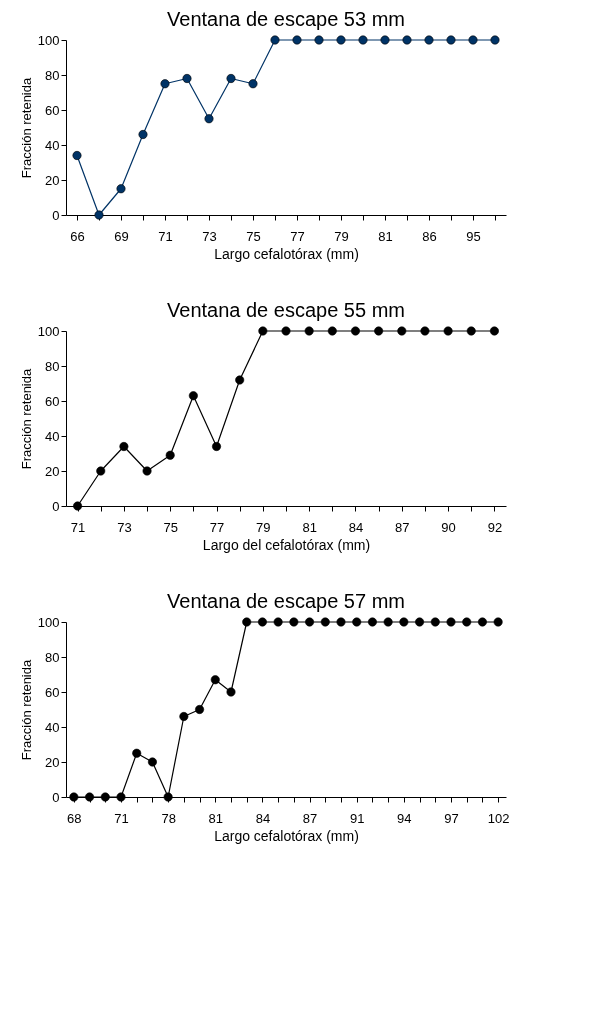 The image size is (608, 1011). What do you see at coordinates (286, 544) in the screenshot?
I see `x-axis-title: Largo del cefalotórax (mm)` at bounding box center [286, 544].